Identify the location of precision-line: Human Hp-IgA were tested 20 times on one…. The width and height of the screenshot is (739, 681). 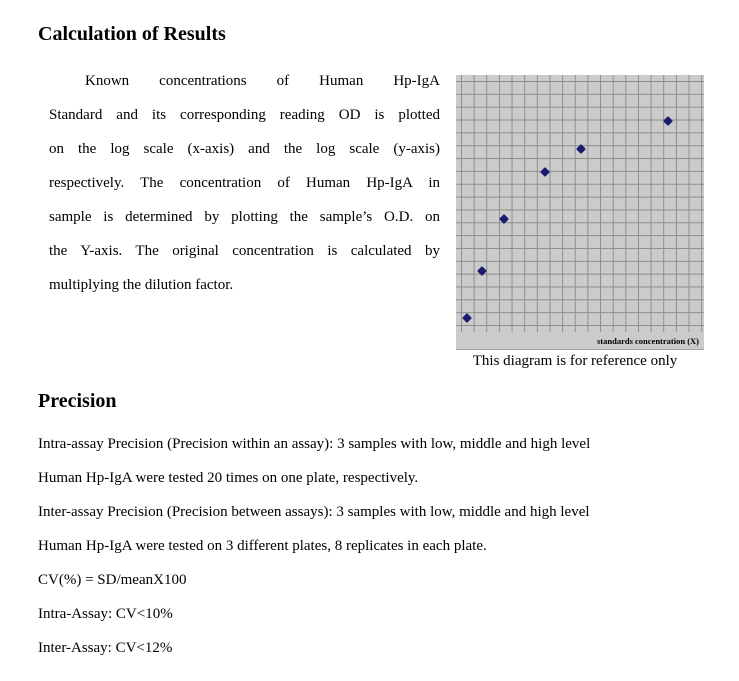
(228, 478).